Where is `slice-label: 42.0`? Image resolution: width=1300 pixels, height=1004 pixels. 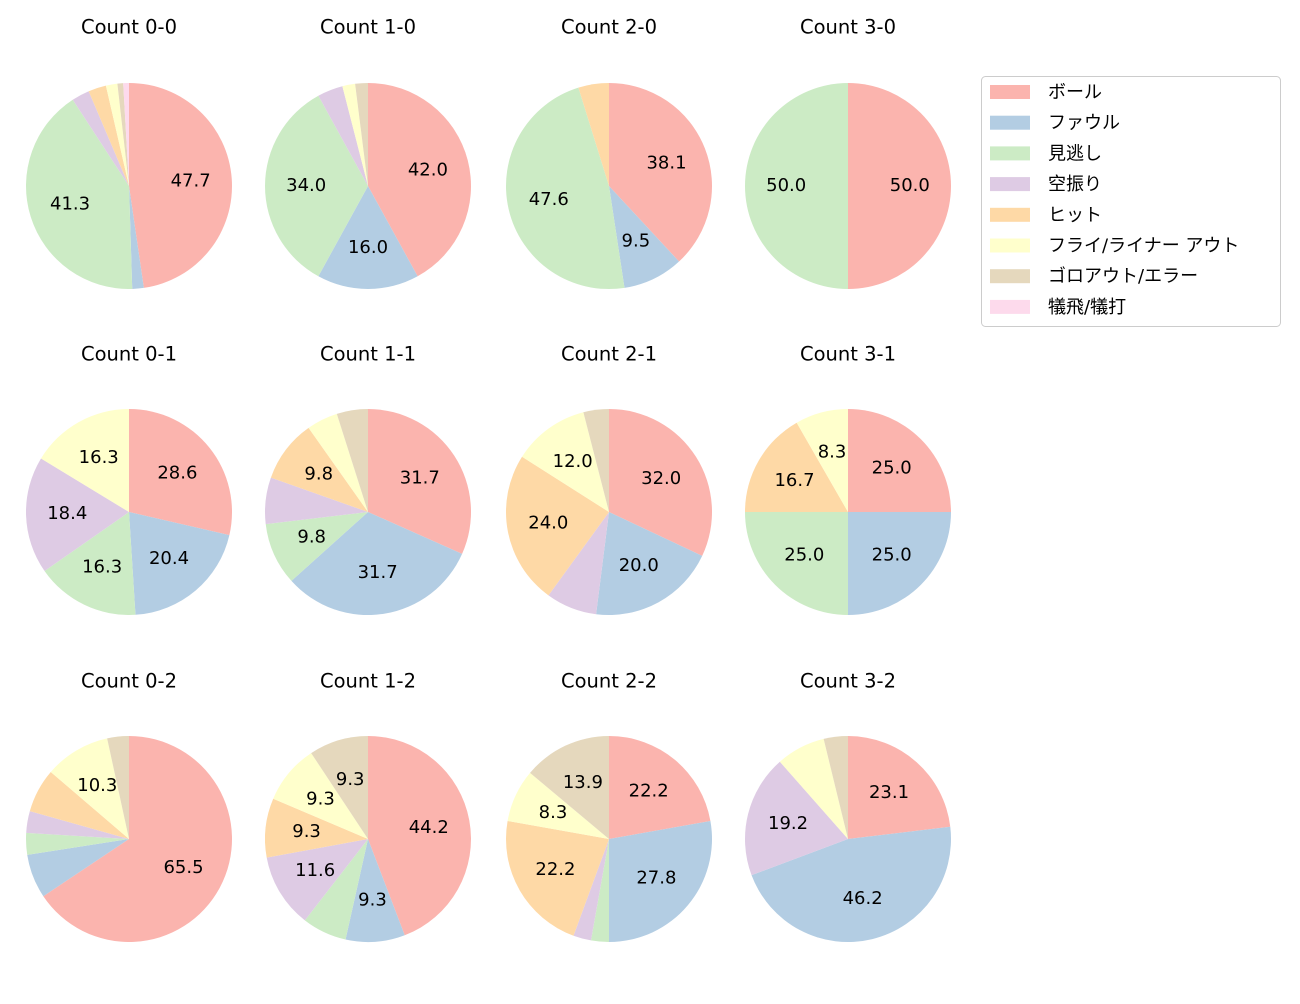
slice-label: 42.0 is located at coordinates (428, 170).